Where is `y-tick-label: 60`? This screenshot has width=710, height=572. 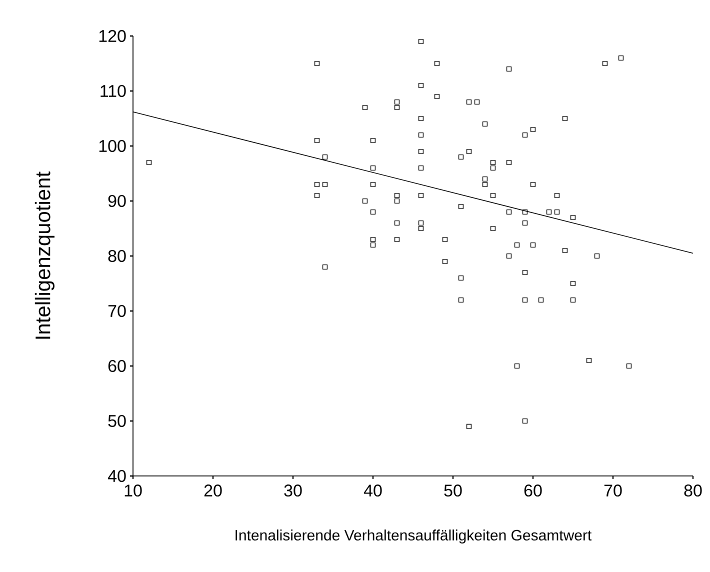
y-tick-label: 60 is located at coordinates (117, 366).